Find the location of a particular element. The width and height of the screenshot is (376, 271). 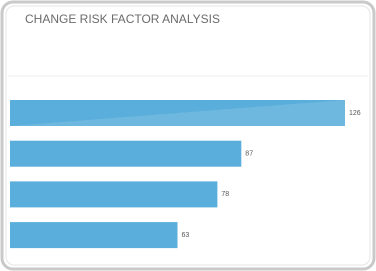

bar-sheen is located at coordinates (177, 113).